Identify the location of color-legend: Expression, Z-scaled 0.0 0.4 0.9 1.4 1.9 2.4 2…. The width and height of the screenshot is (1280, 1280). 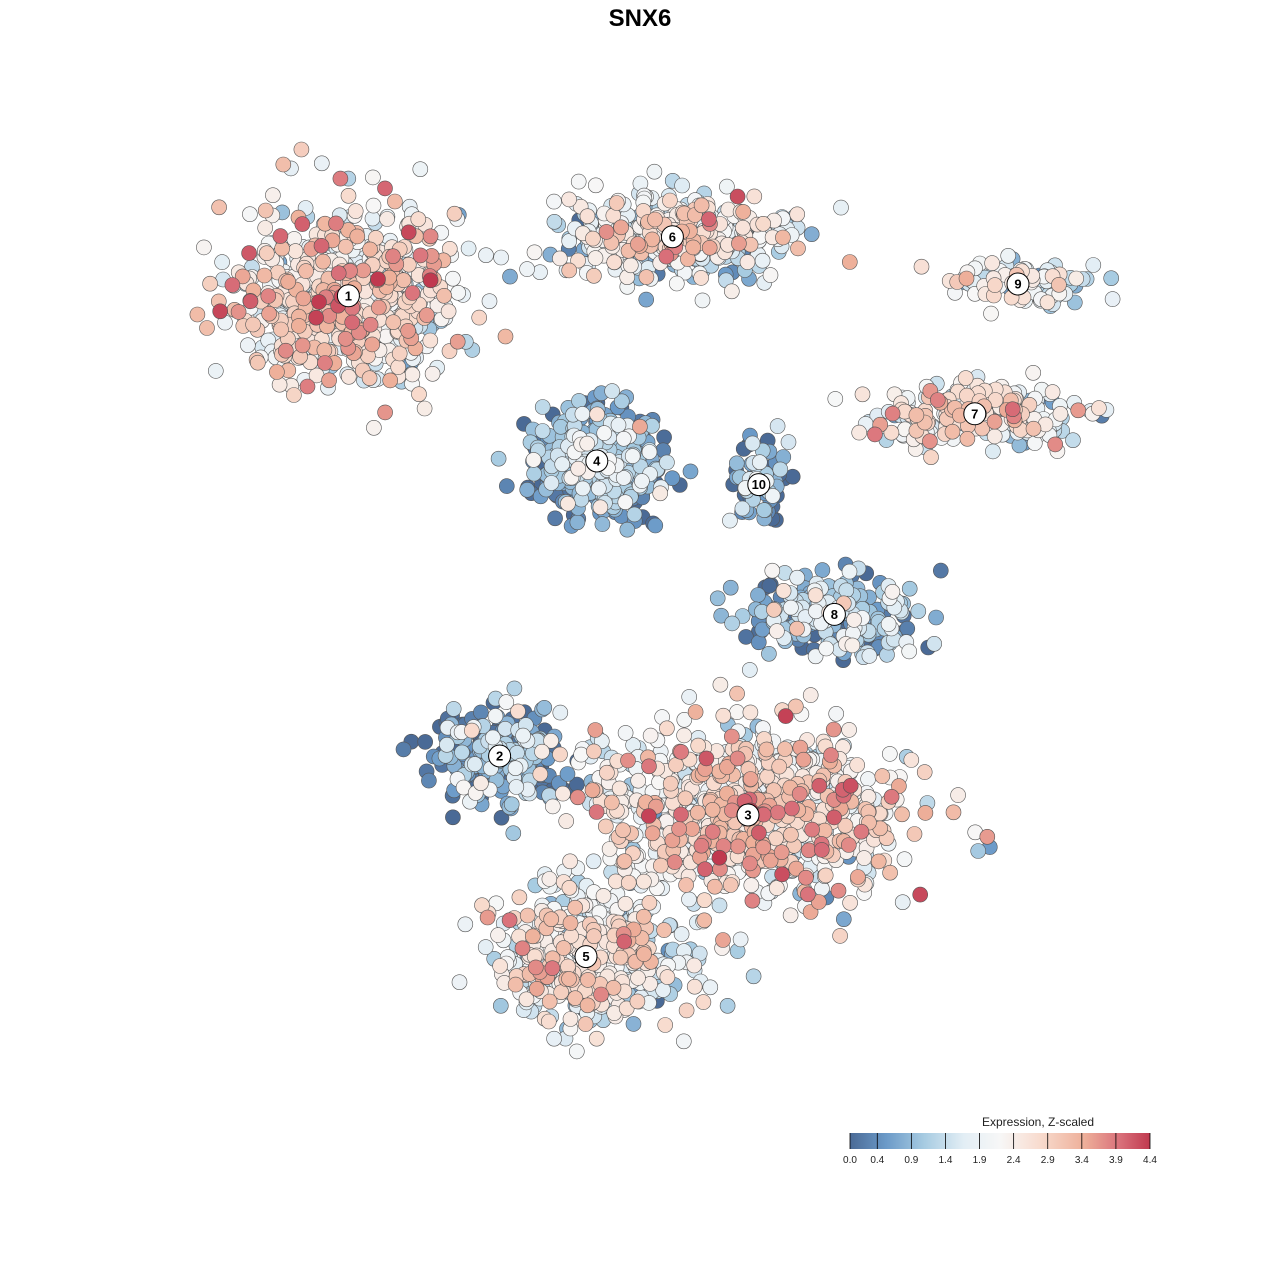
(1000, 1140).